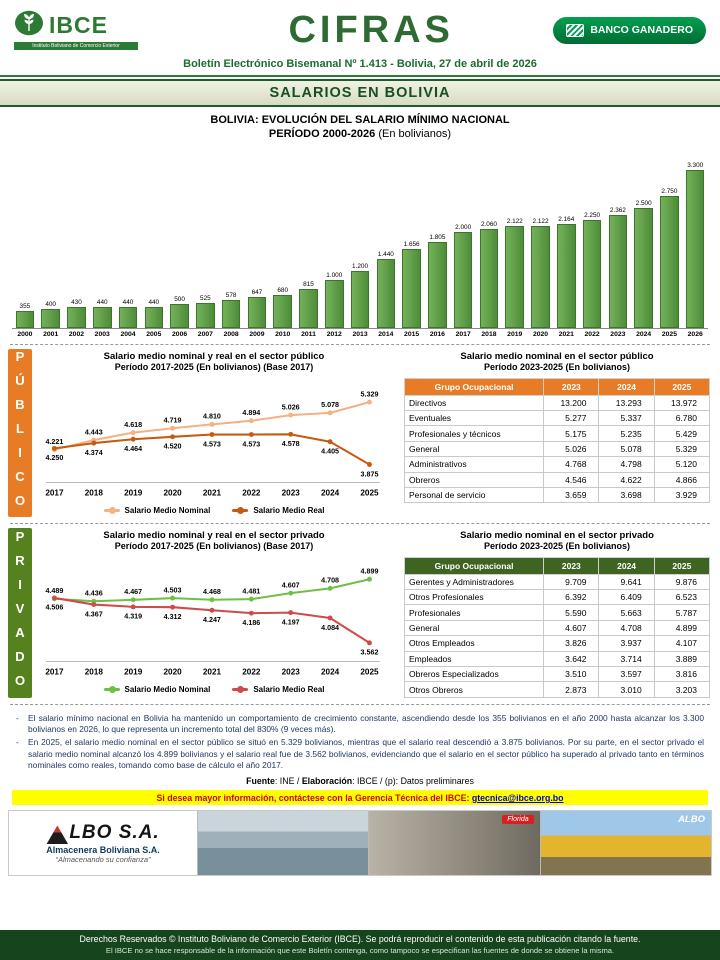 The image size is (720, 960). I want to click on albo-triangle-logo-icon, so click(57, 835).